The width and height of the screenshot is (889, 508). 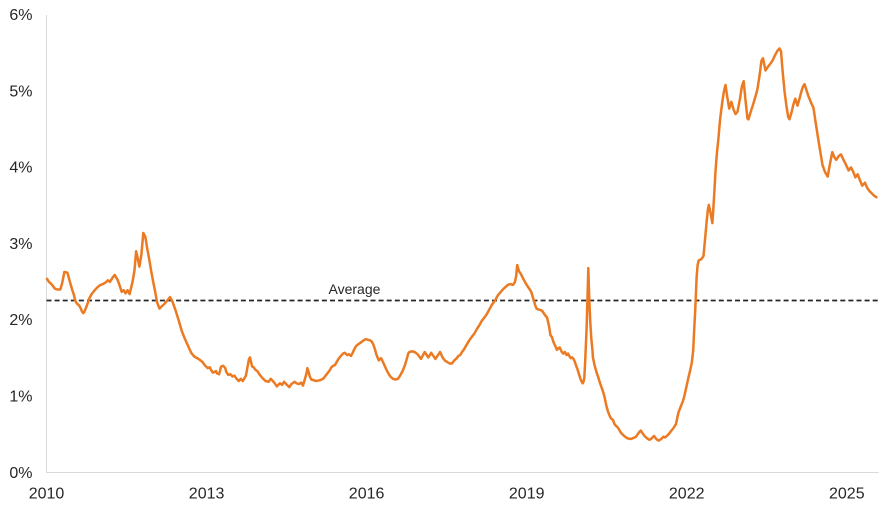 What do you see at coordinates (20, 15) in the screenshot?
I see `svg-text: 6%` at bounding box center [20, 15].